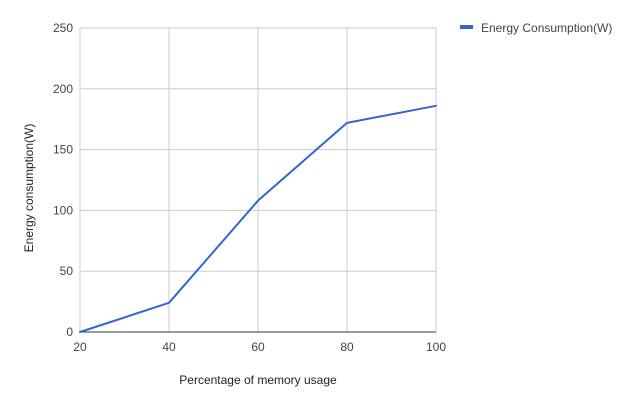 This screenshot has width=634, height=407. What do you see at coordinates (80, 347) in the screenshot?
I see `x-tick-label: 20` at bounding box center [80, 347].